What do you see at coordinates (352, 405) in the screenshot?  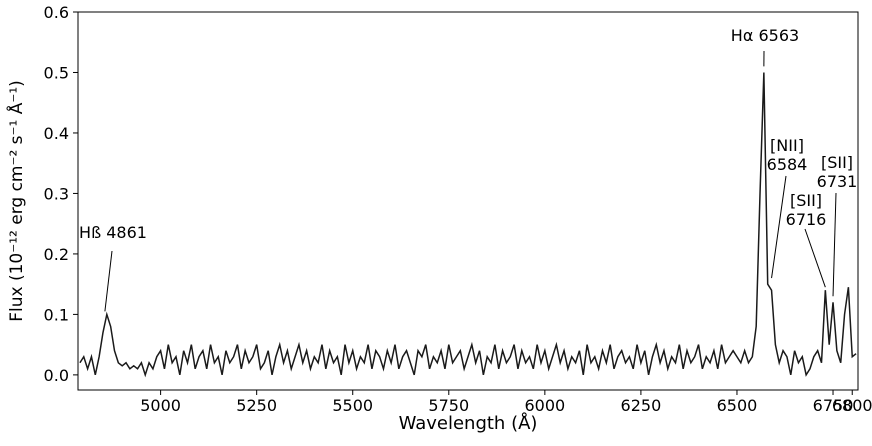 I see `x-tick-label: 5500` at bounding box center [352, 405].